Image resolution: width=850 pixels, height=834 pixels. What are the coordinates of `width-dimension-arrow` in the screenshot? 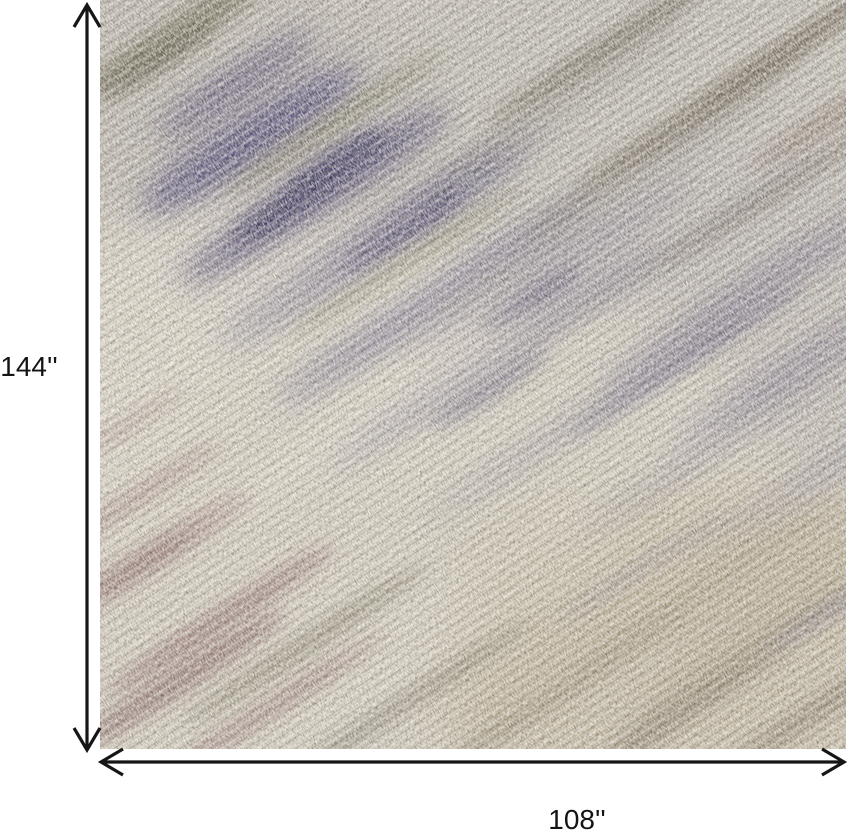 It's located at (472, 762).